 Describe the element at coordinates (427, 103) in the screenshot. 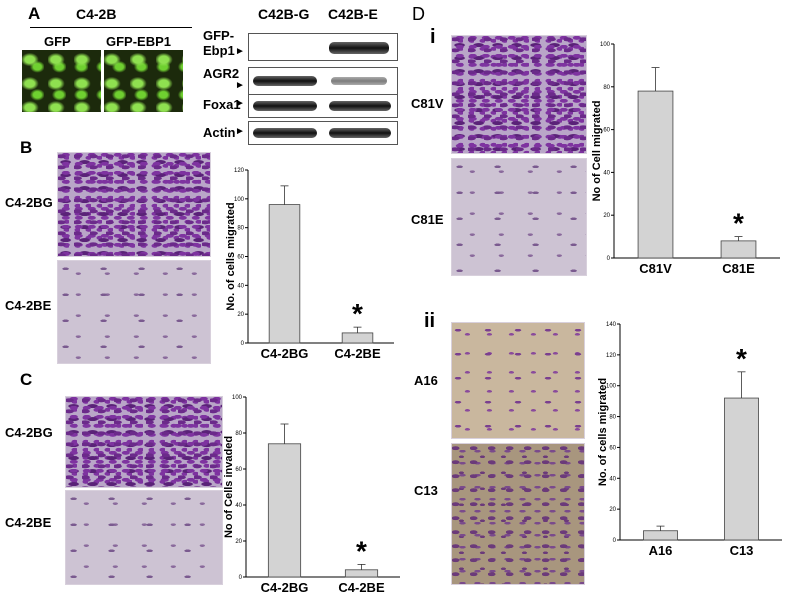

I see `c81v-label: C81V` at that location.